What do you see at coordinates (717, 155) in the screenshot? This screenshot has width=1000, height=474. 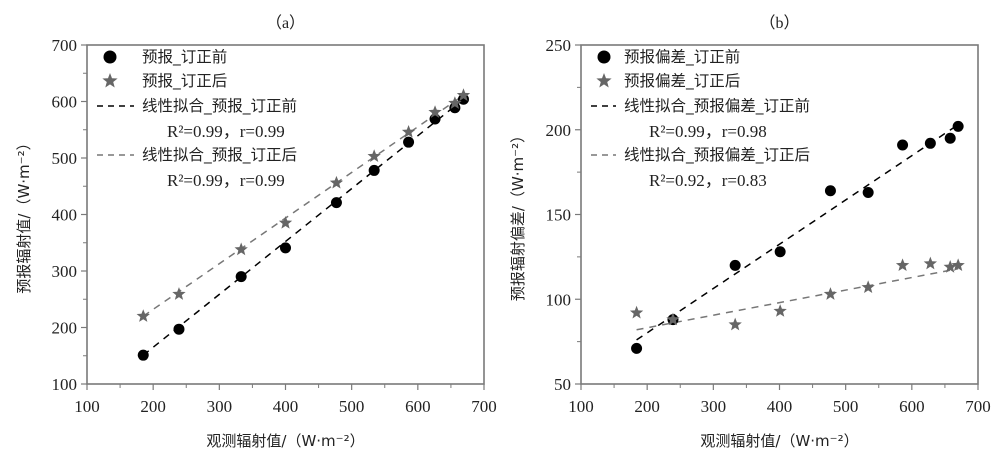 I see `legend-label: 线性拟合_预报偏差_订正后` at bounding box center [717, 155].